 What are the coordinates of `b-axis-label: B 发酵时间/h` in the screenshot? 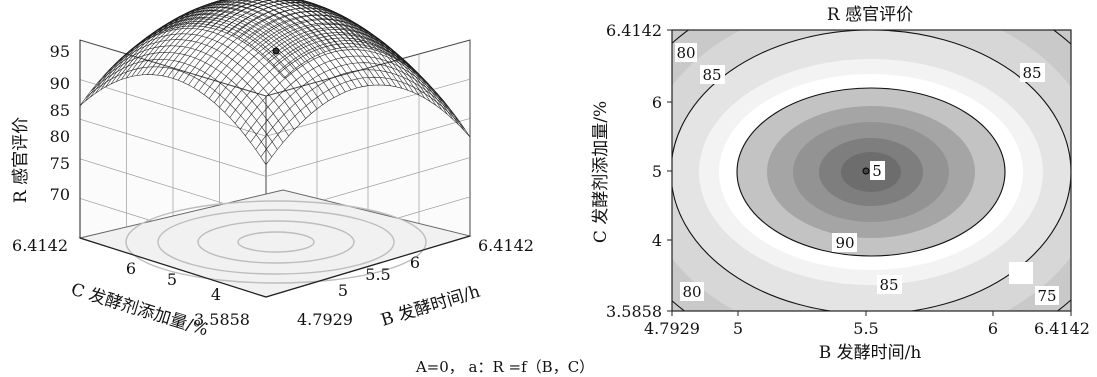 It's located at (431, 306).